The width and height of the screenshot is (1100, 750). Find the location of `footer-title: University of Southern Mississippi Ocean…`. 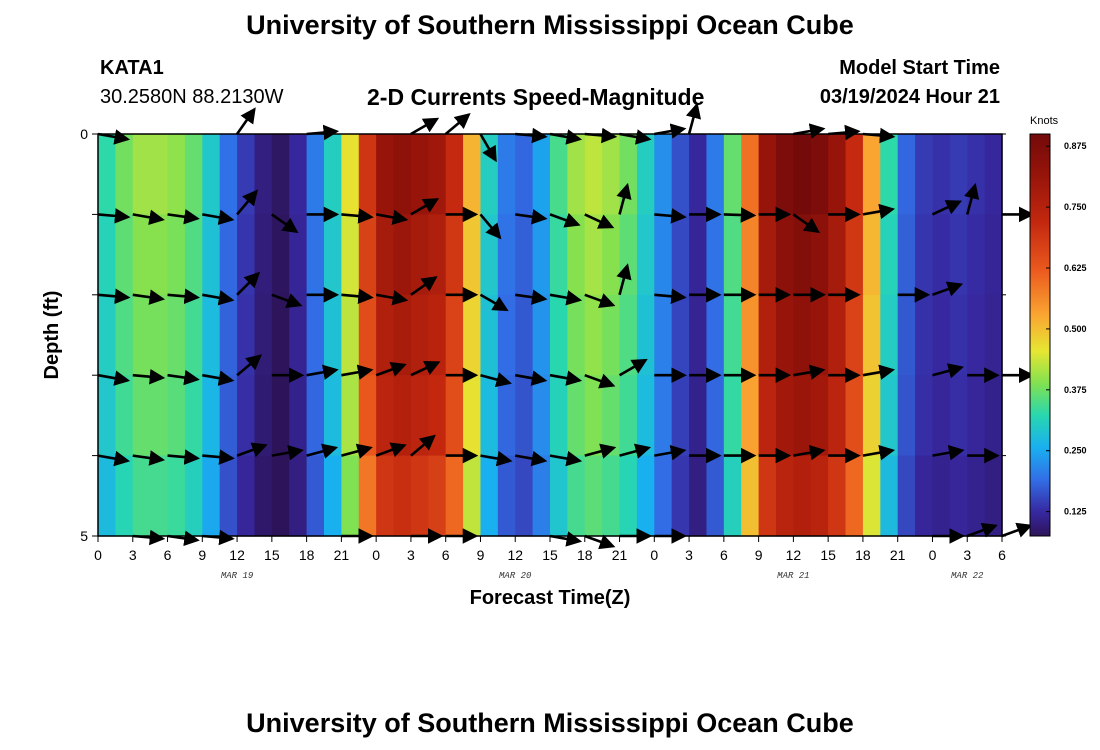

footer-title: University of Southern Mississippi Ocean… is located at coordinates (550, 723).